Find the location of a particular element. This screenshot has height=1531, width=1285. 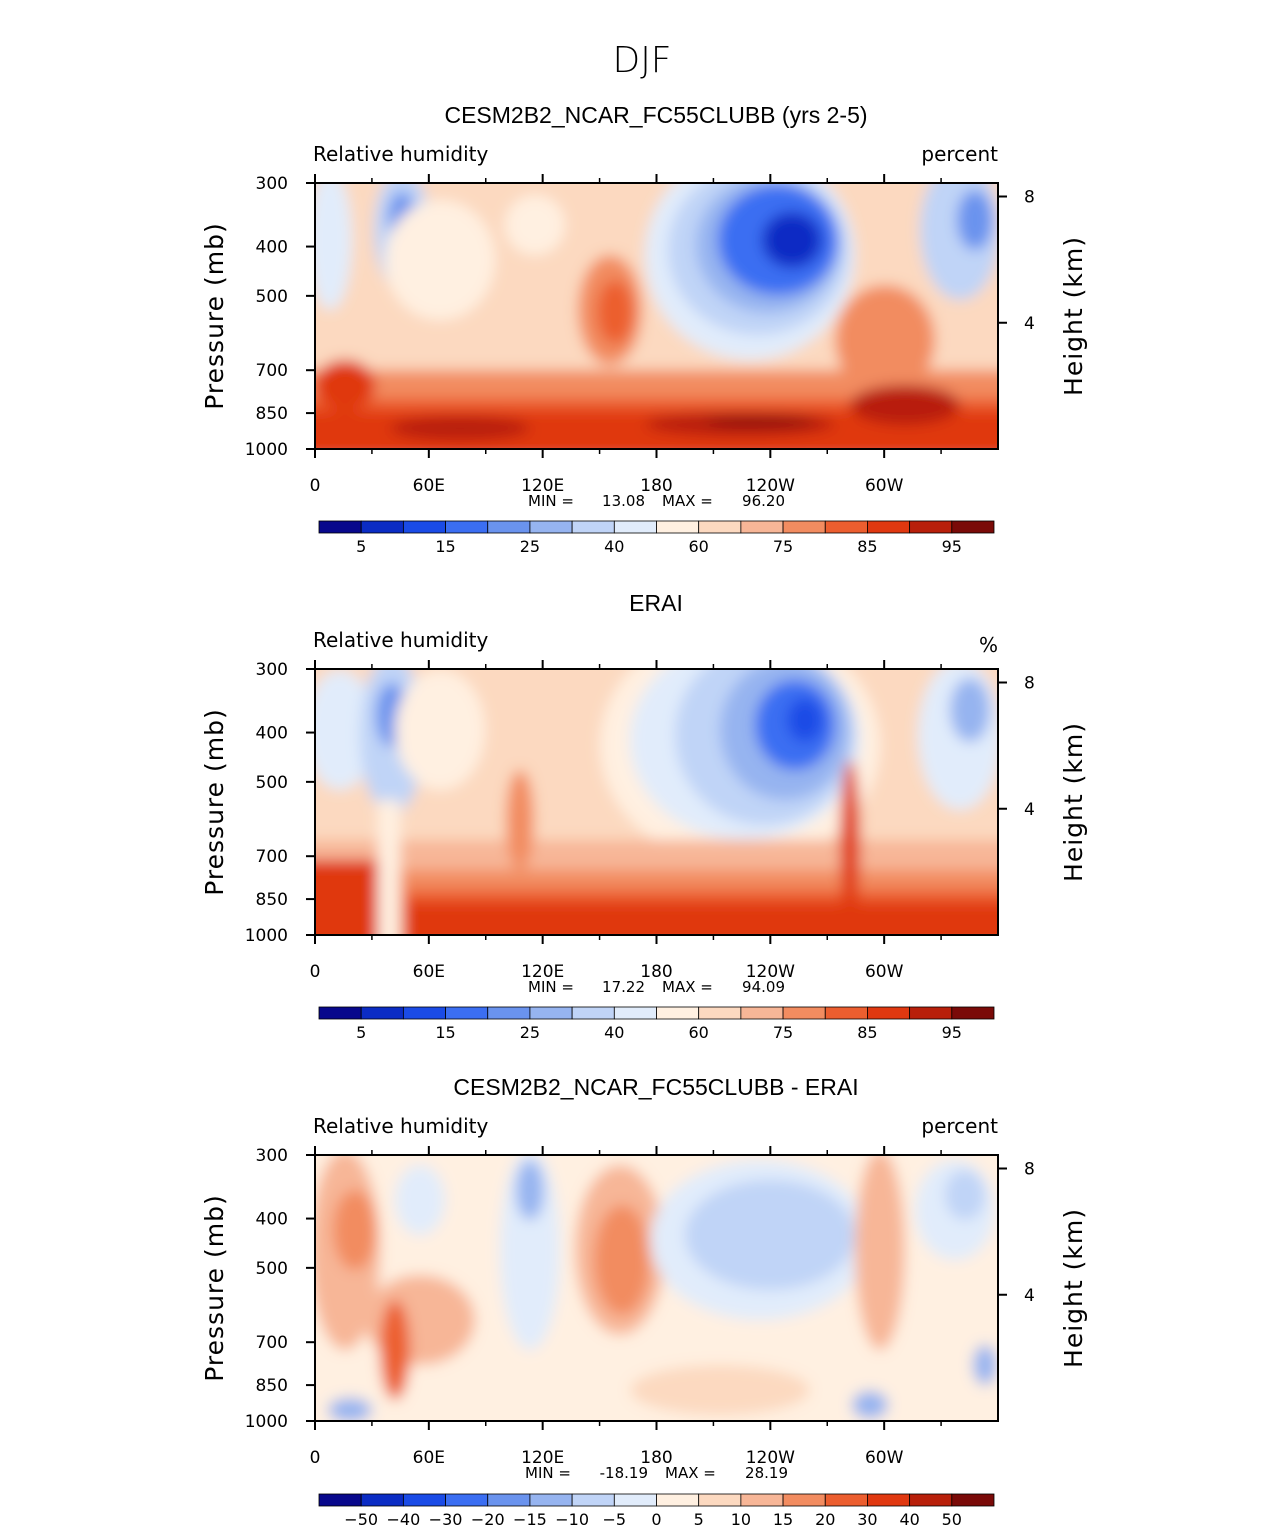

colorbar-label: 30 is located at coordinates (867, 1519).